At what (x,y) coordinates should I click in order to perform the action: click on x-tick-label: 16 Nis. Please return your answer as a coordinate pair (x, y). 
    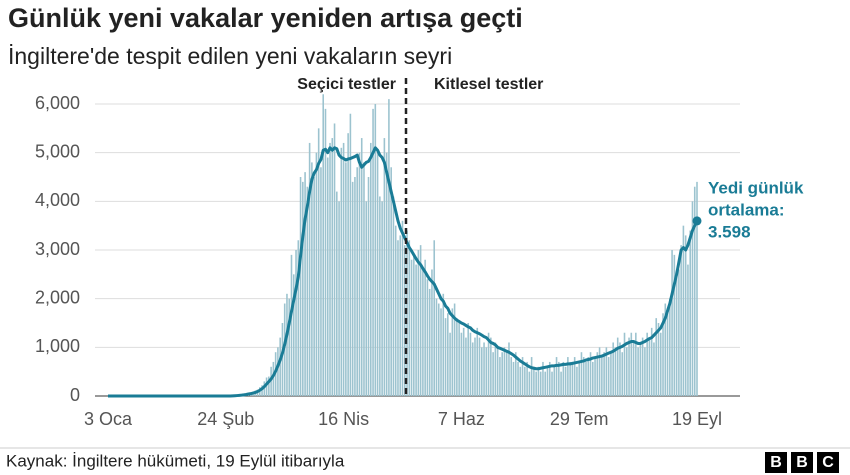
    Looking at the image, I should click on (343, 419).